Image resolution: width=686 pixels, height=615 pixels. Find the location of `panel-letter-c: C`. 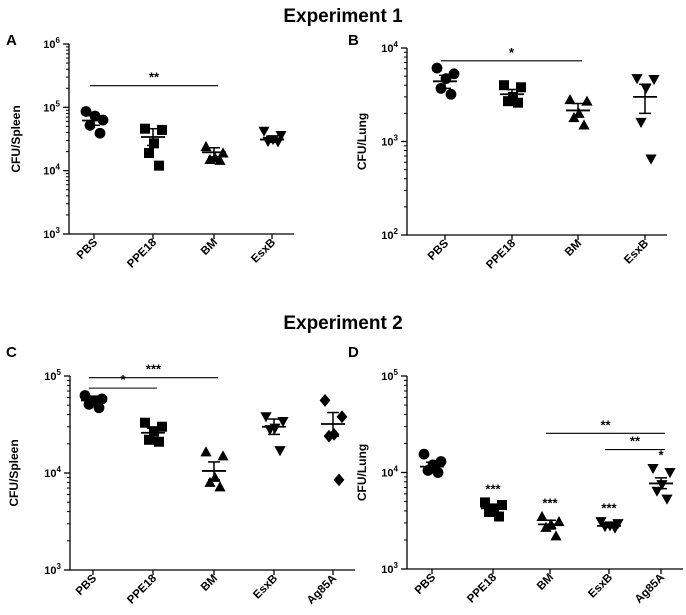

panel-letter-c: C is located at coordinates (11, 352).